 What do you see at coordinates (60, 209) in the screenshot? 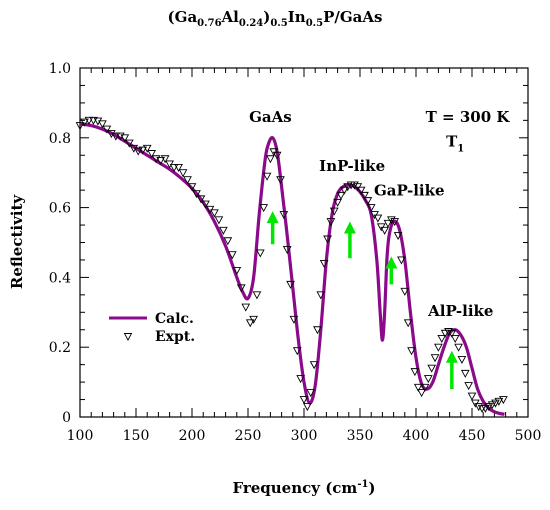
I see `y-tick-label: 0.6` at bounding box center [60, 209].